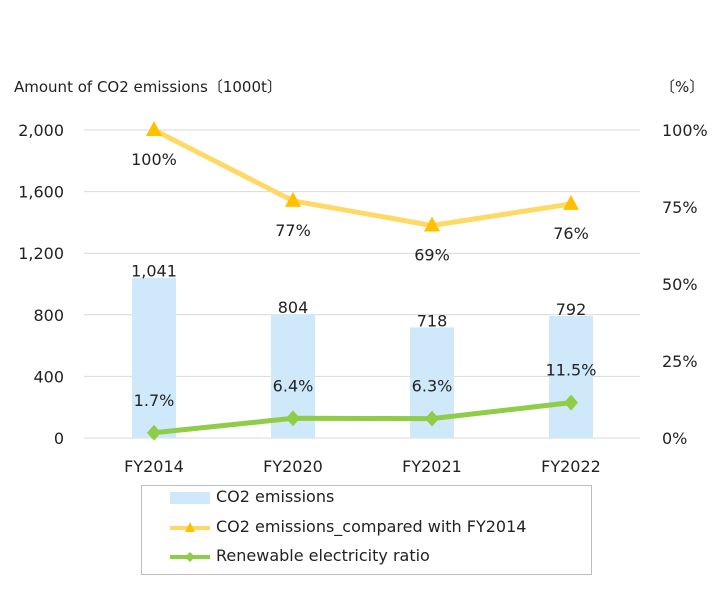 The height and width of the screenshot is (591, 727). What do you see at coordinates (154, 400) in the screenshot?
I see `line-data-label: 1.7%` at bounding box center [154, 400].